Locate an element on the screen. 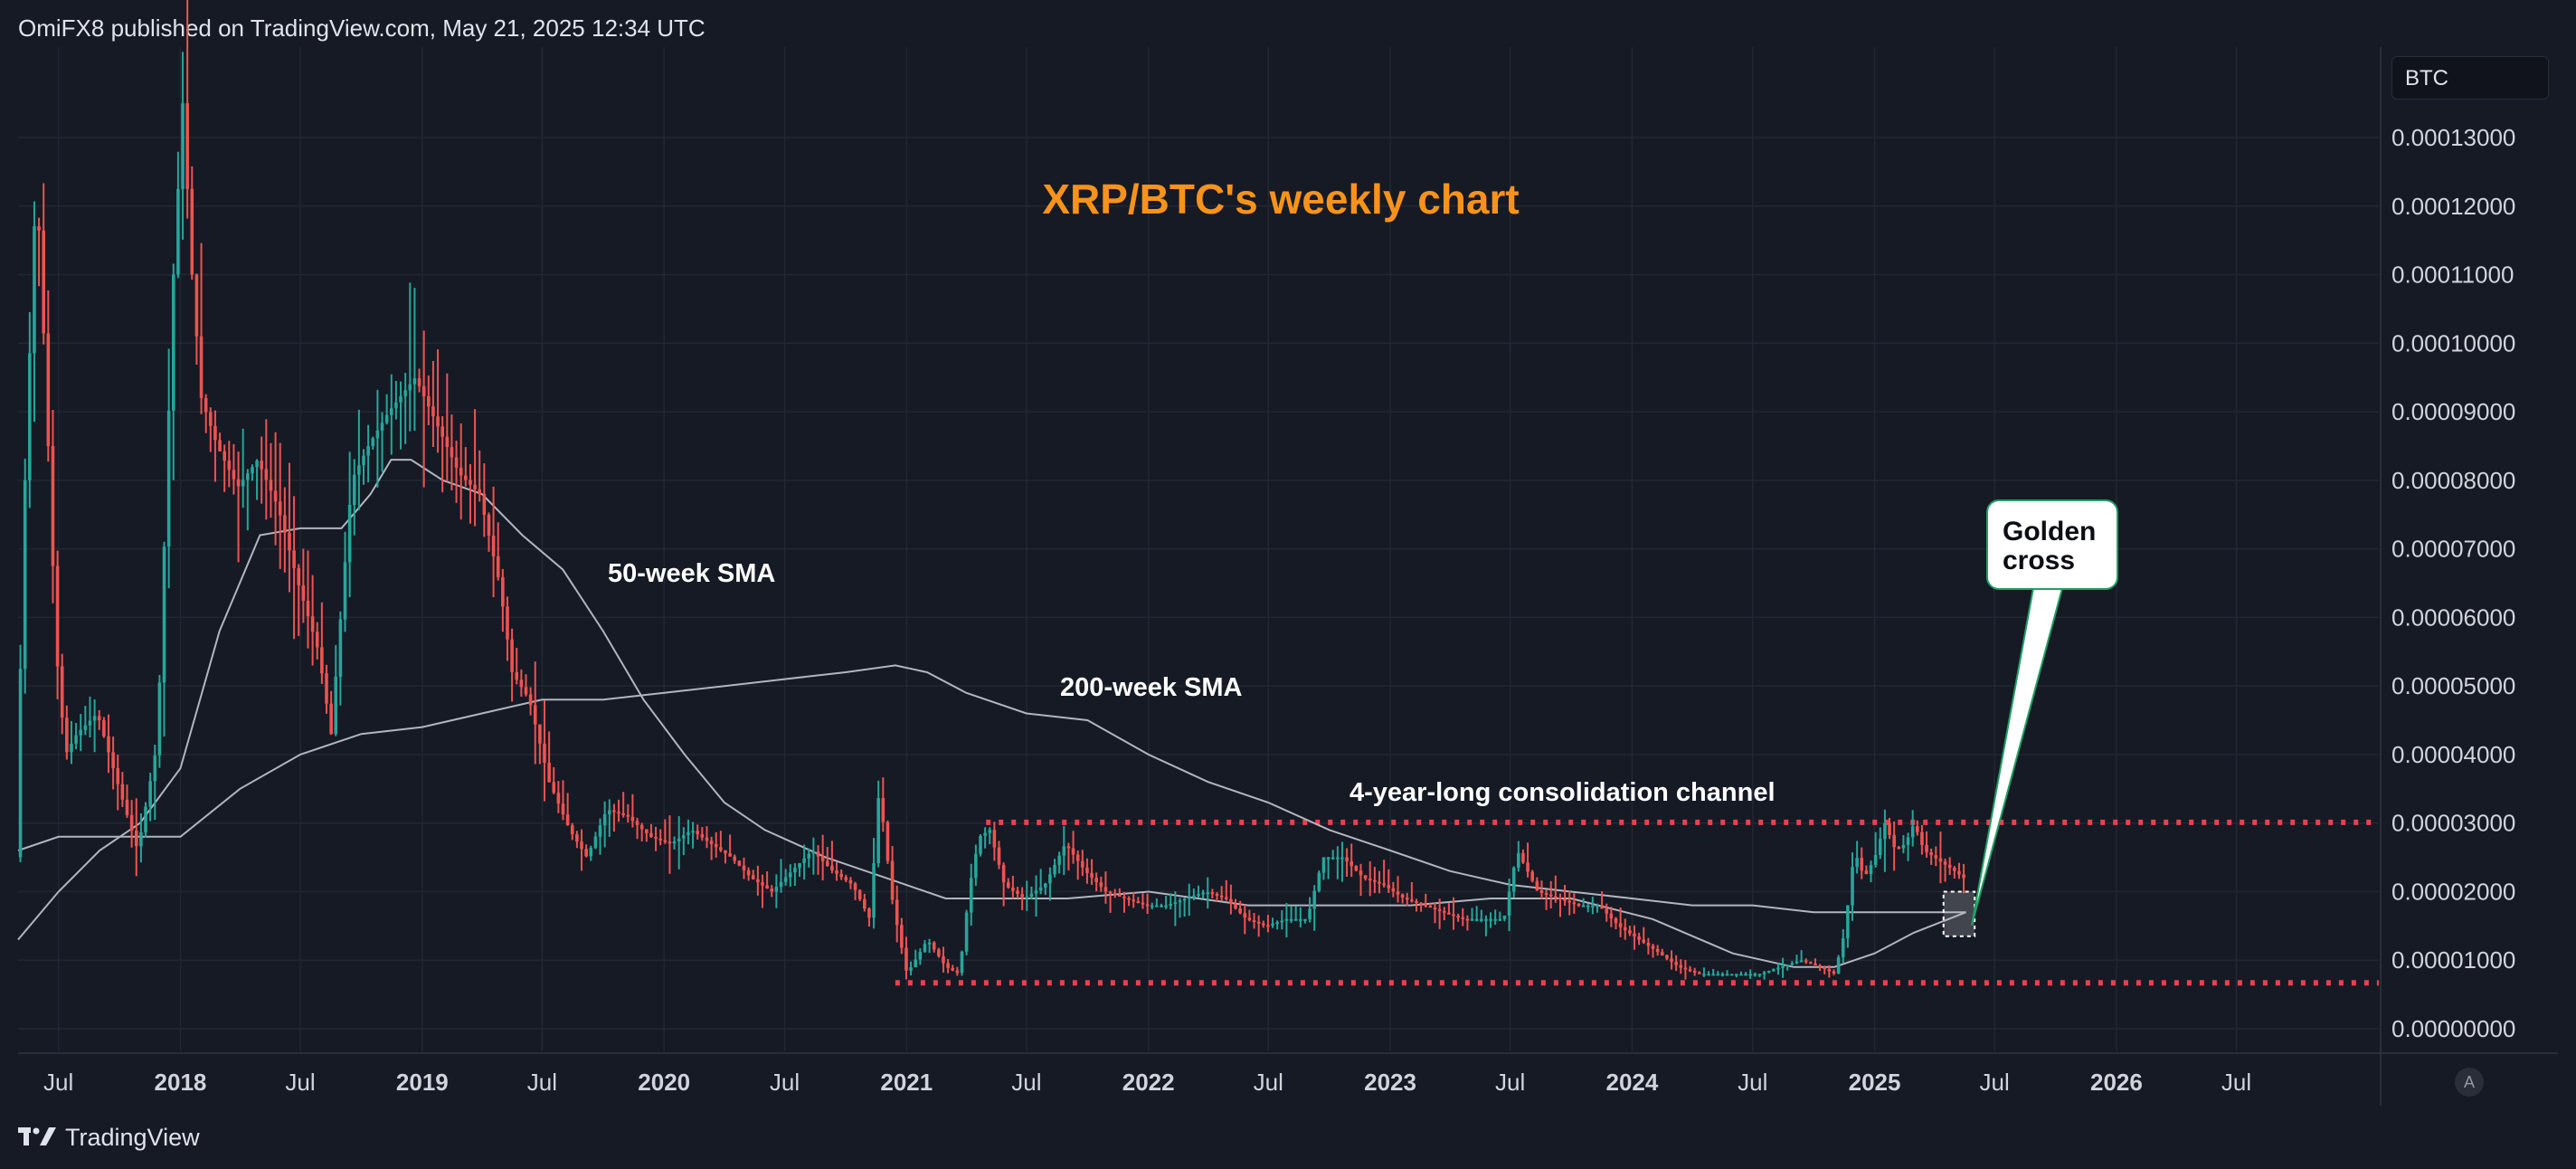  tradingview-brand: TradingView is located at coordinates (109, 1137).